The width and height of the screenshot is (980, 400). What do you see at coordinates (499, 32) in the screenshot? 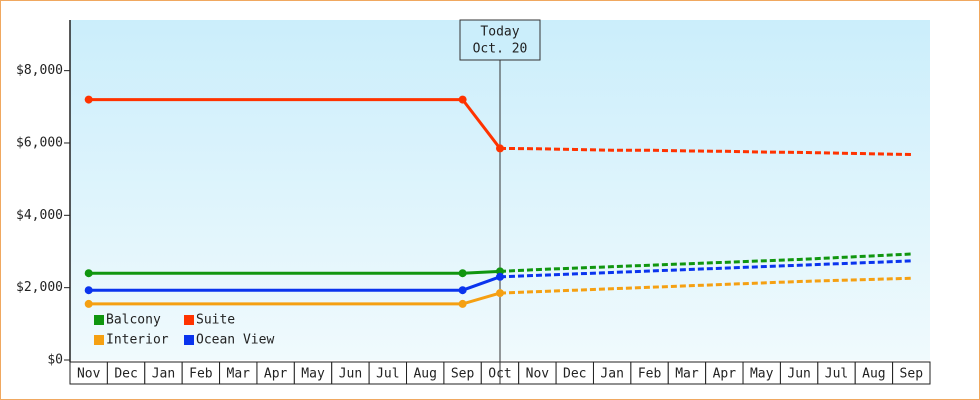
I see `today-label: Today` at bounding box center [499, 32].